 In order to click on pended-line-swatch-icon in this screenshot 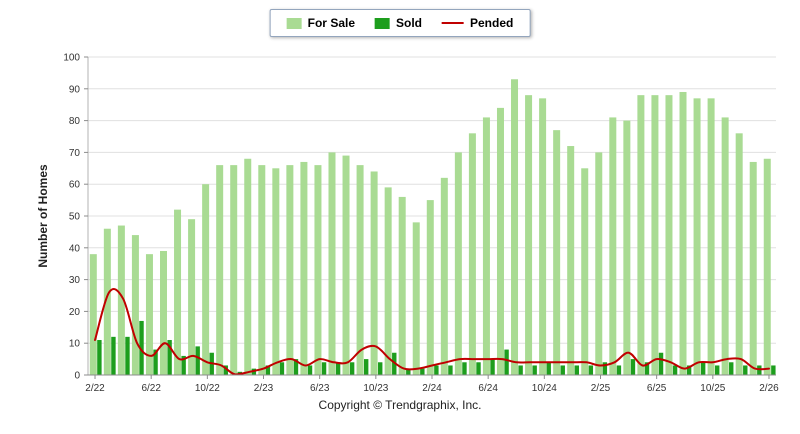, I will do `click(453, 23)`.